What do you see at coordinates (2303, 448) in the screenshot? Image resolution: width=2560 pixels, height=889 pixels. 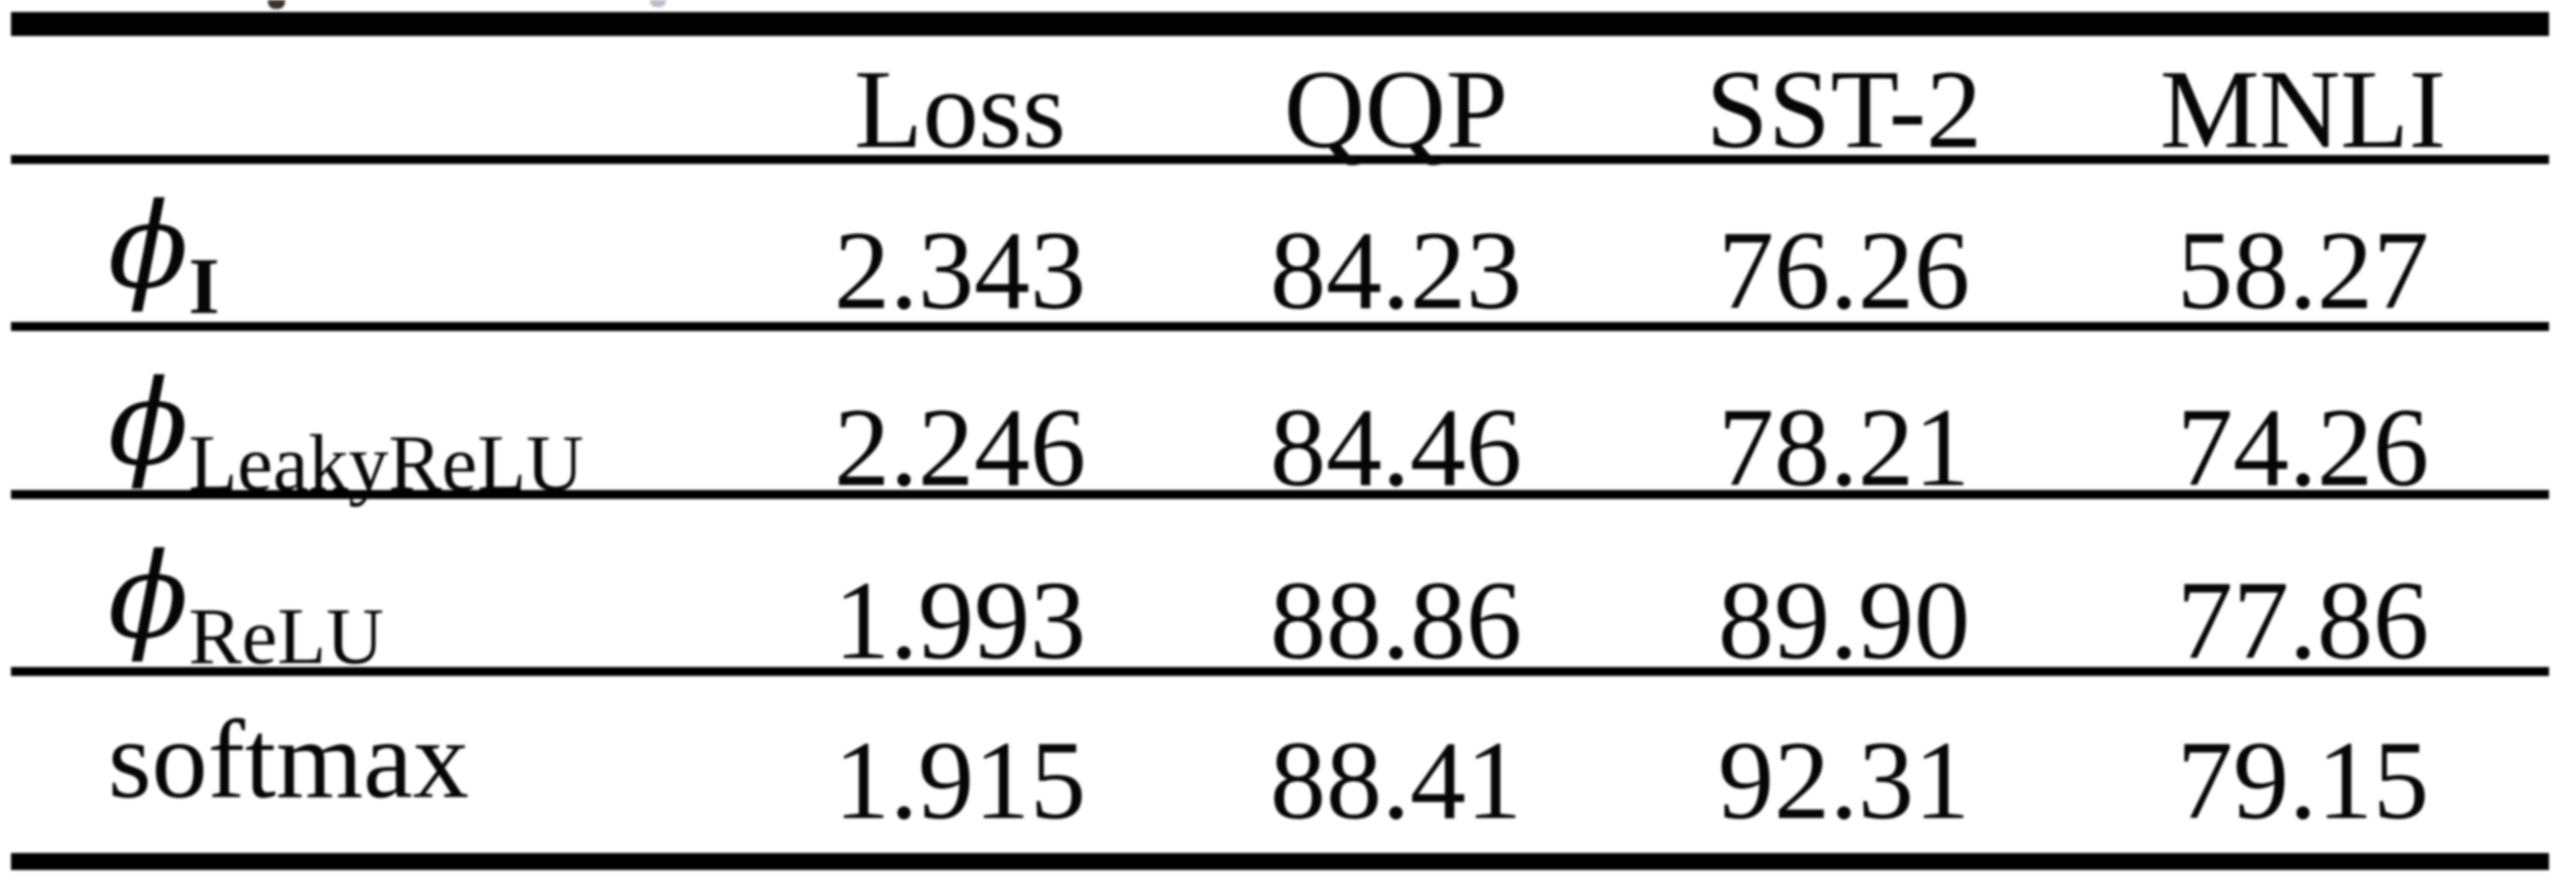 I see `cell-mnli: 74.26` at bounding box center [2303, 448].